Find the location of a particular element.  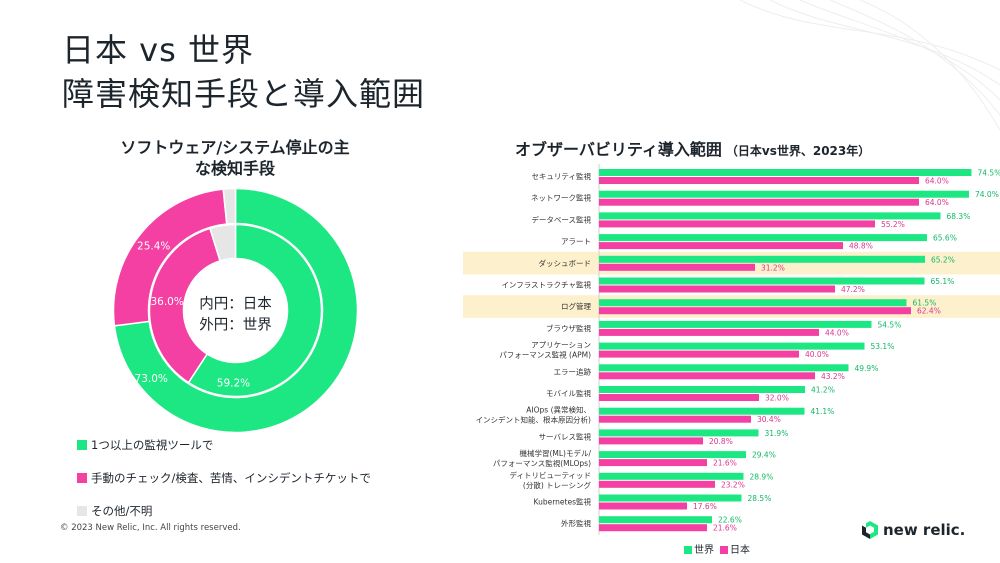

legend-item-other: その他/不明 is located at coordinates (224, 511).